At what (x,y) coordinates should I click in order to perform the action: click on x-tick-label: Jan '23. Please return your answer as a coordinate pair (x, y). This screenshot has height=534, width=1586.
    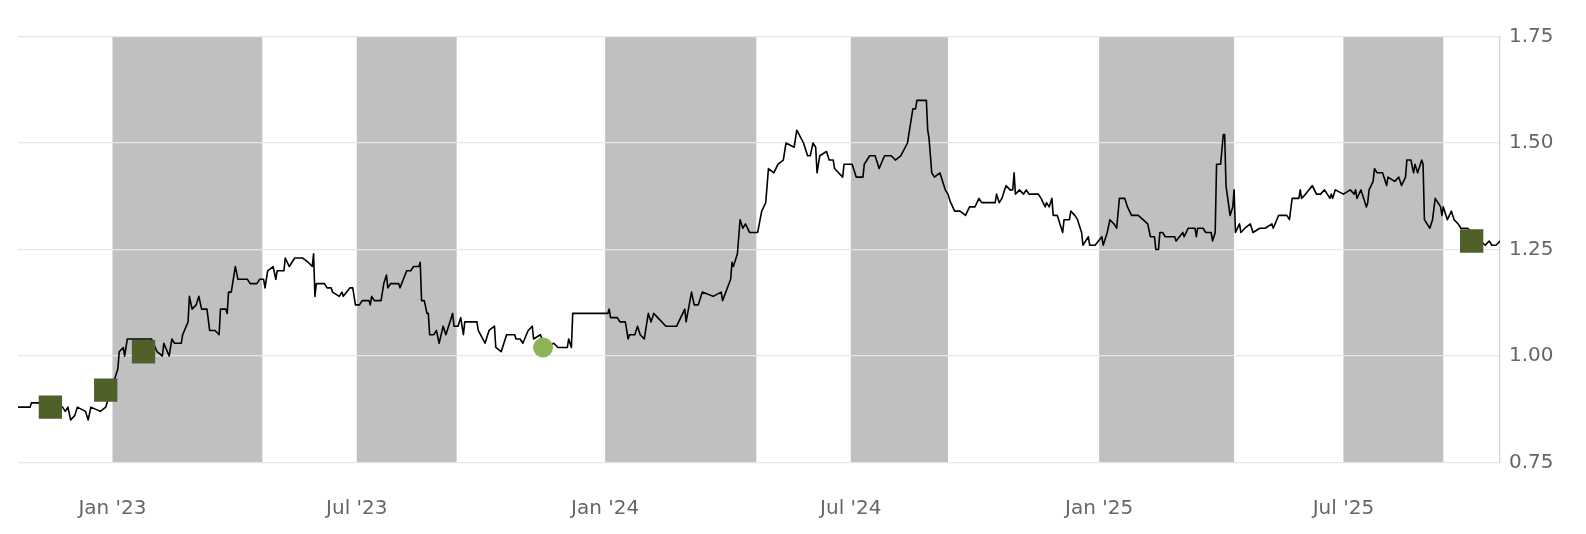
    Looking at the image, I should click on (111, 506).